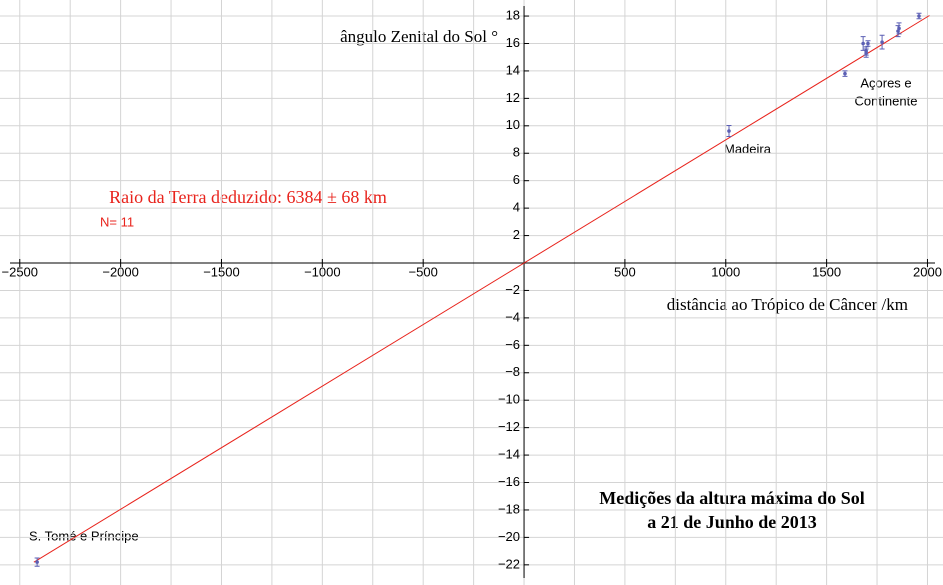  I want to click on azores-label: Continente, so click(886, 100).